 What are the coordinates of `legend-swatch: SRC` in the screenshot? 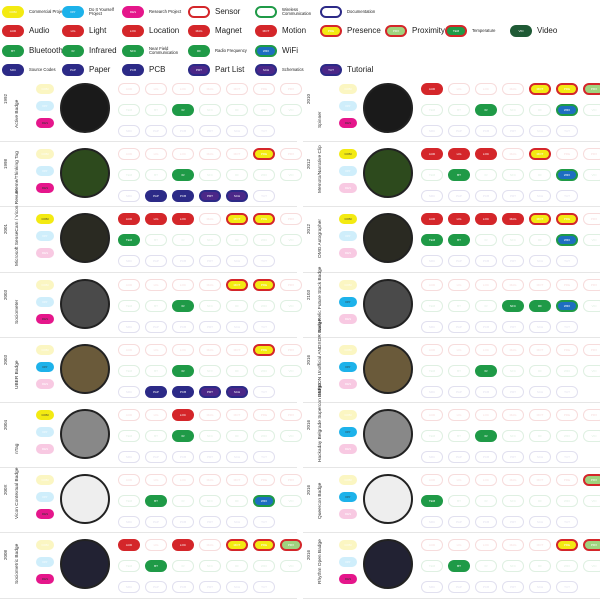 It's located at (13, 70).